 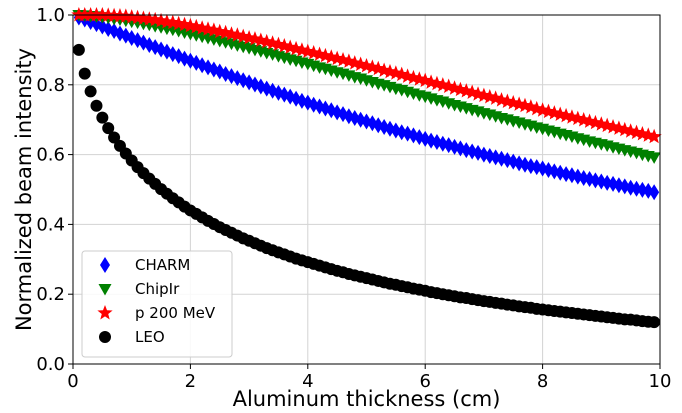 I want to click on y-tick-label: 0.2, so click(x=50, y=294).